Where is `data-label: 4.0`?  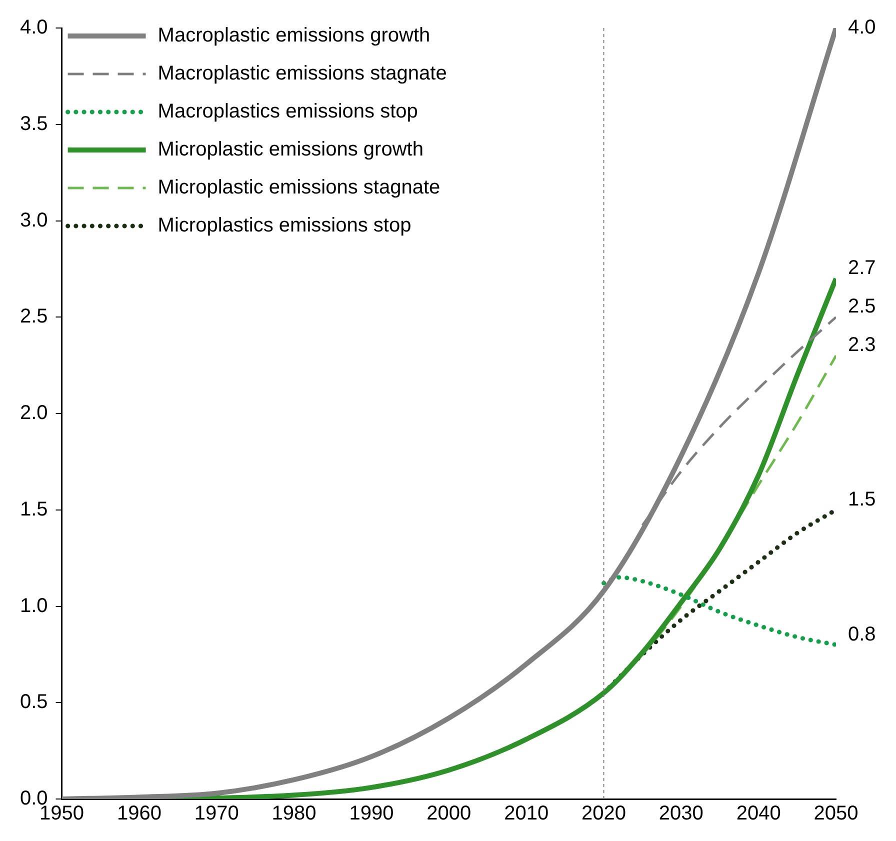 data-label: 4.0 is located at coordinates (862, 27).